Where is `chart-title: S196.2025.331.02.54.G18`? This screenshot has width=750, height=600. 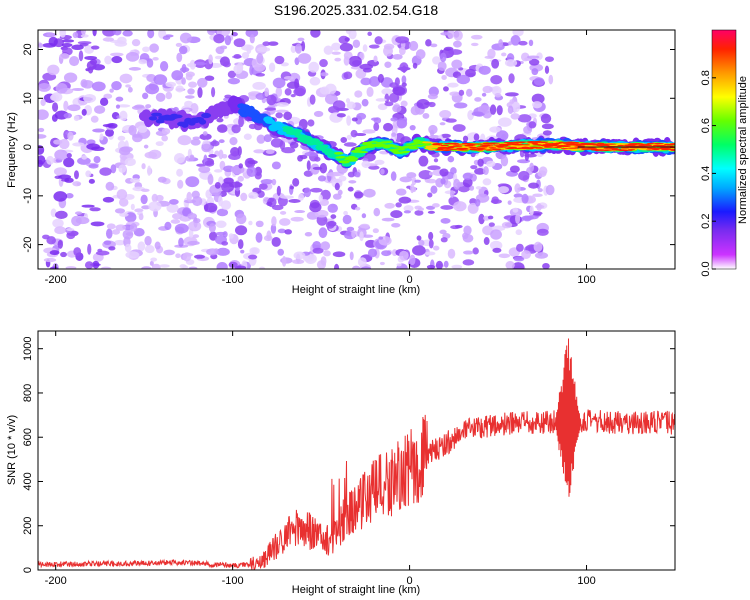
chart-title: S196.2025.331.02.54.G18 is located at coordinates (356, 10).